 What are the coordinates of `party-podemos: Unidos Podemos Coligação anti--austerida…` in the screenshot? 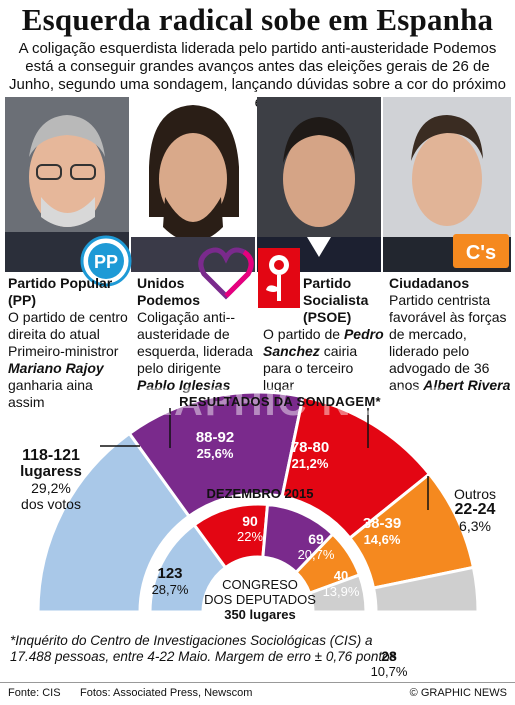 It's located at (199, 334).